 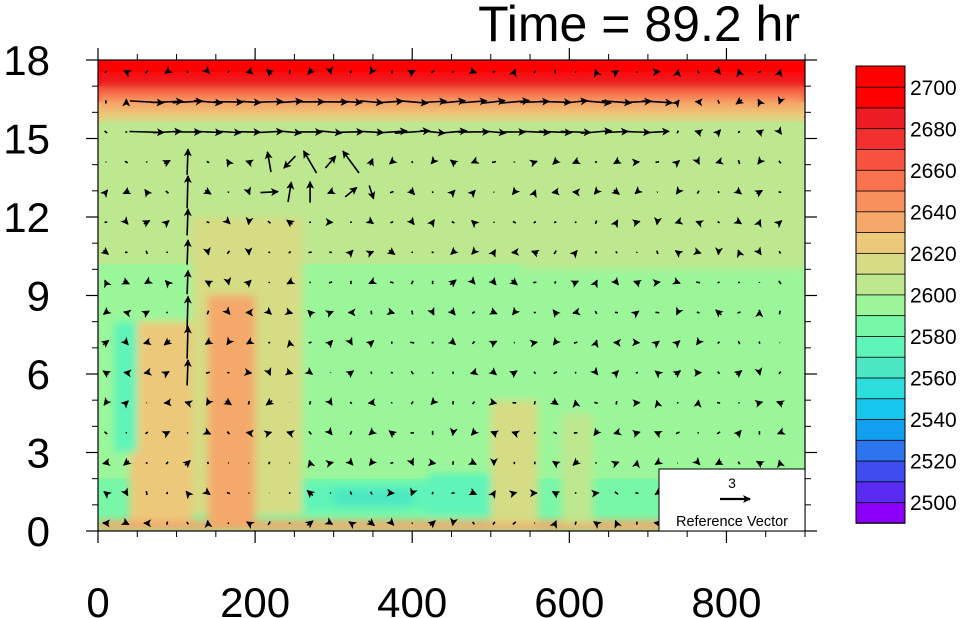 What do you see at coordinates (933, 212) in the screenshot?
I see `colorbar-label: 2640` at bounding box center [933, 212].